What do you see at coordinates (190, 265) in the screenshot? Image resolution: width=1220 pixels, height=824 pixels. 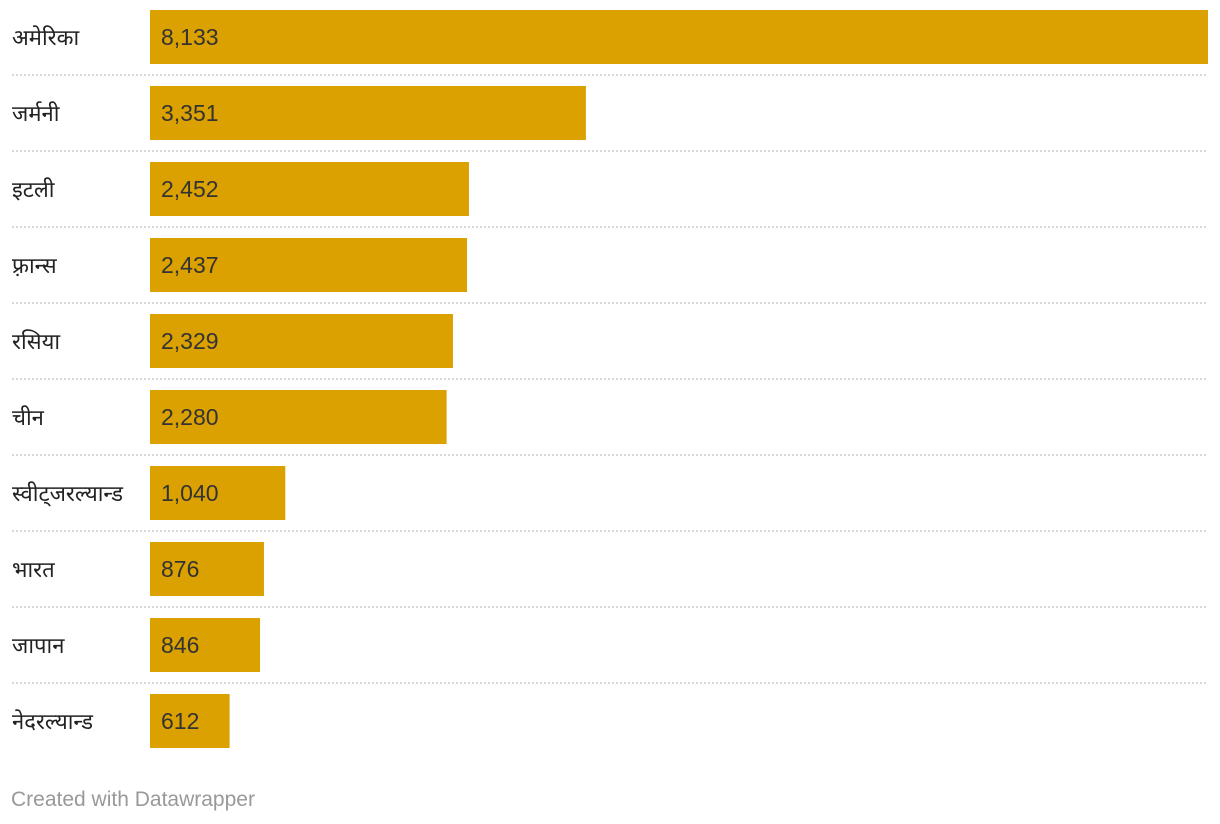 I see `value-label: 2,437` at bounding box center [190, 265].